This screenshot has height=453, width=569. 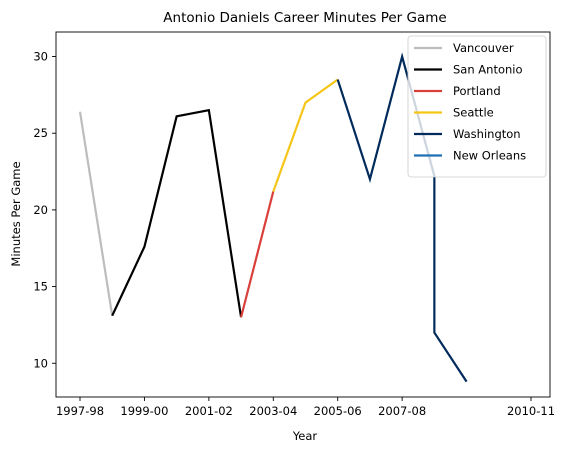 I want to click on y-axis: 10 15 20 25 30, so click(x=44, y=210).